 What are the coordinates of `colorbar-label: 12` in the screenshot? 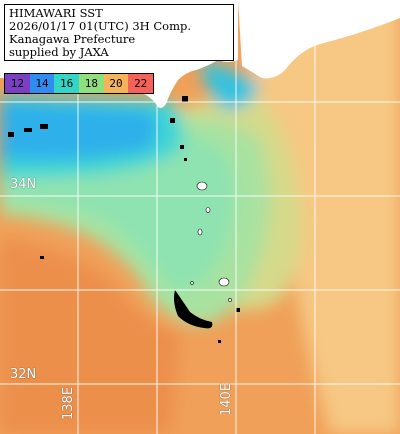 It's located at (17, 83).